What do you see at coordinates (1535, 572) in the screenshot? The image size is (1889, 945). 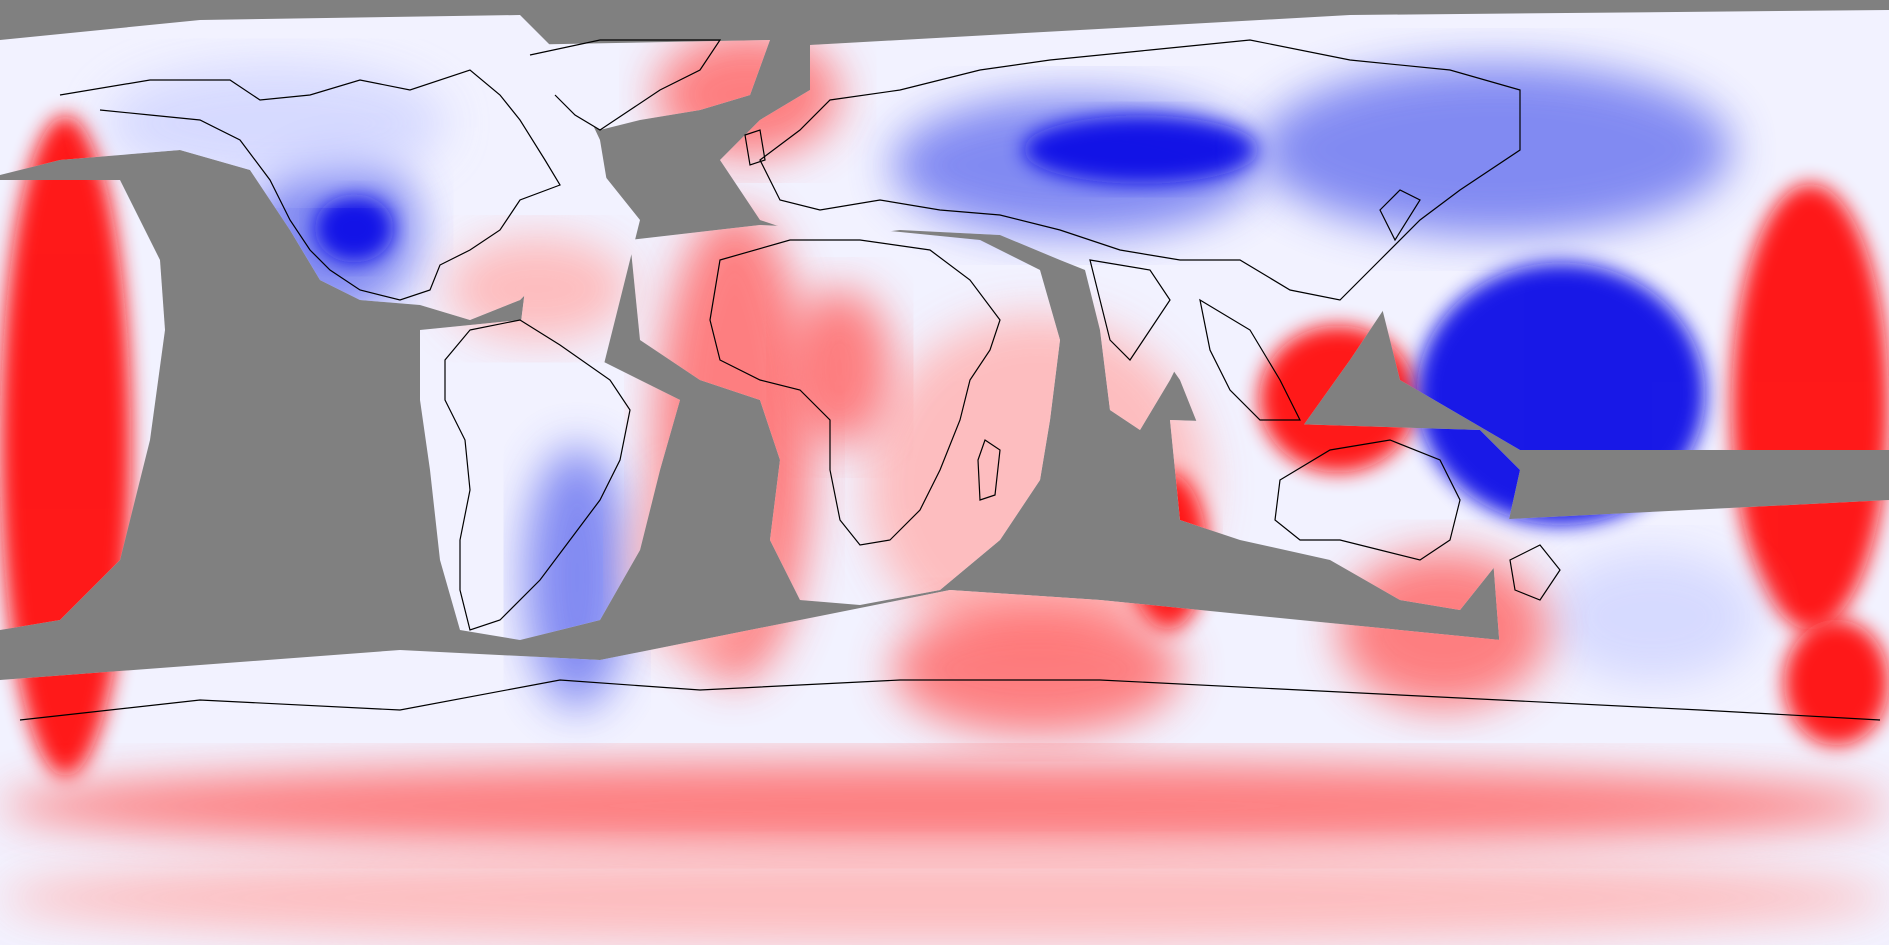 I see `coastline-new-zealand` at bounding box center [1535, 572].